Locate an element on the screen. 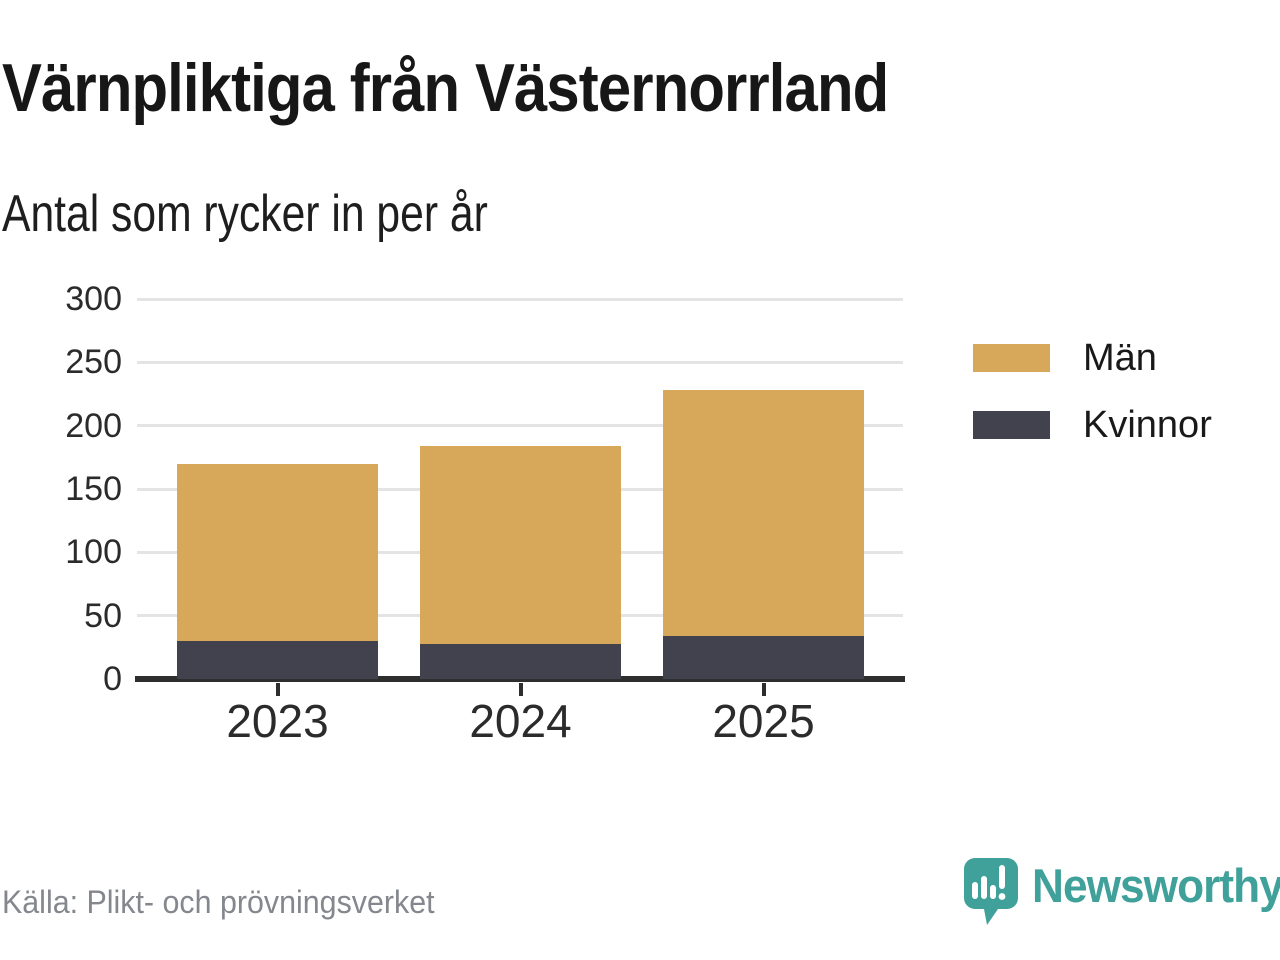 The image size is (1280, 960). x-axis-line is located at coordinates (520, 679).